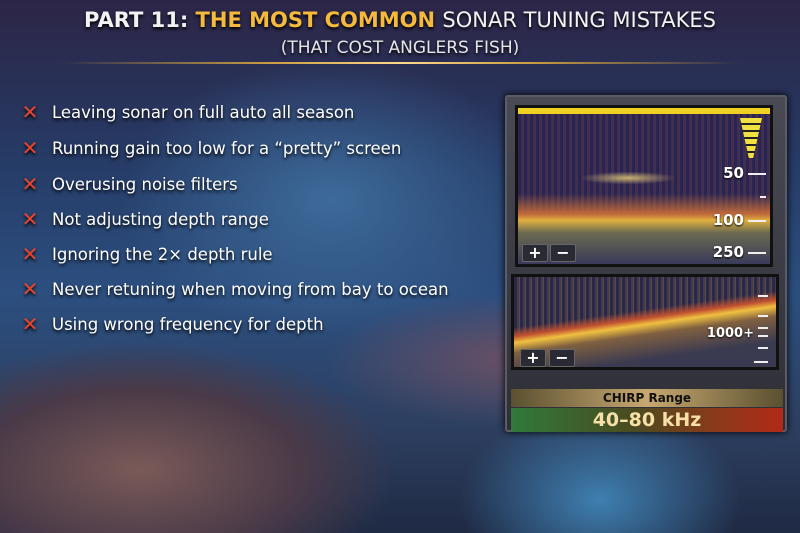  Describe the element at coordinates (647, 398) in the screenshot. I see `chirp-range-label: CHIRP Range` at that location.